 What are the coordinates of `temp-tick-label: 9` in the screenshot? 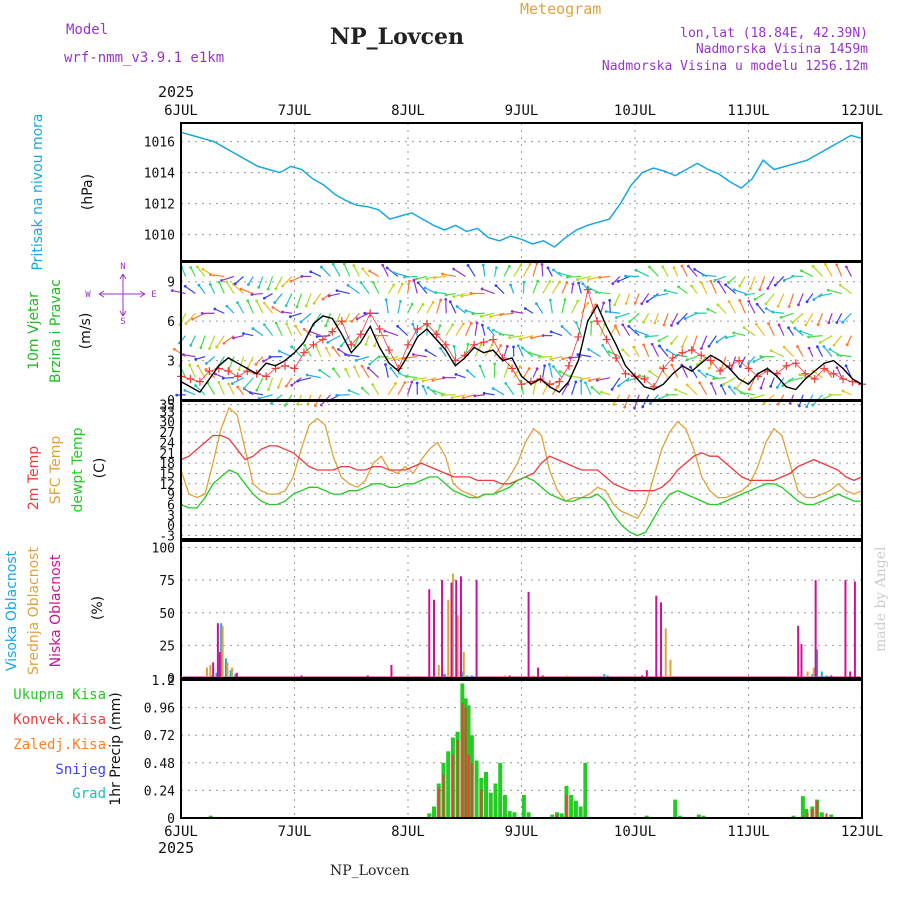 It's located at (171, 495).